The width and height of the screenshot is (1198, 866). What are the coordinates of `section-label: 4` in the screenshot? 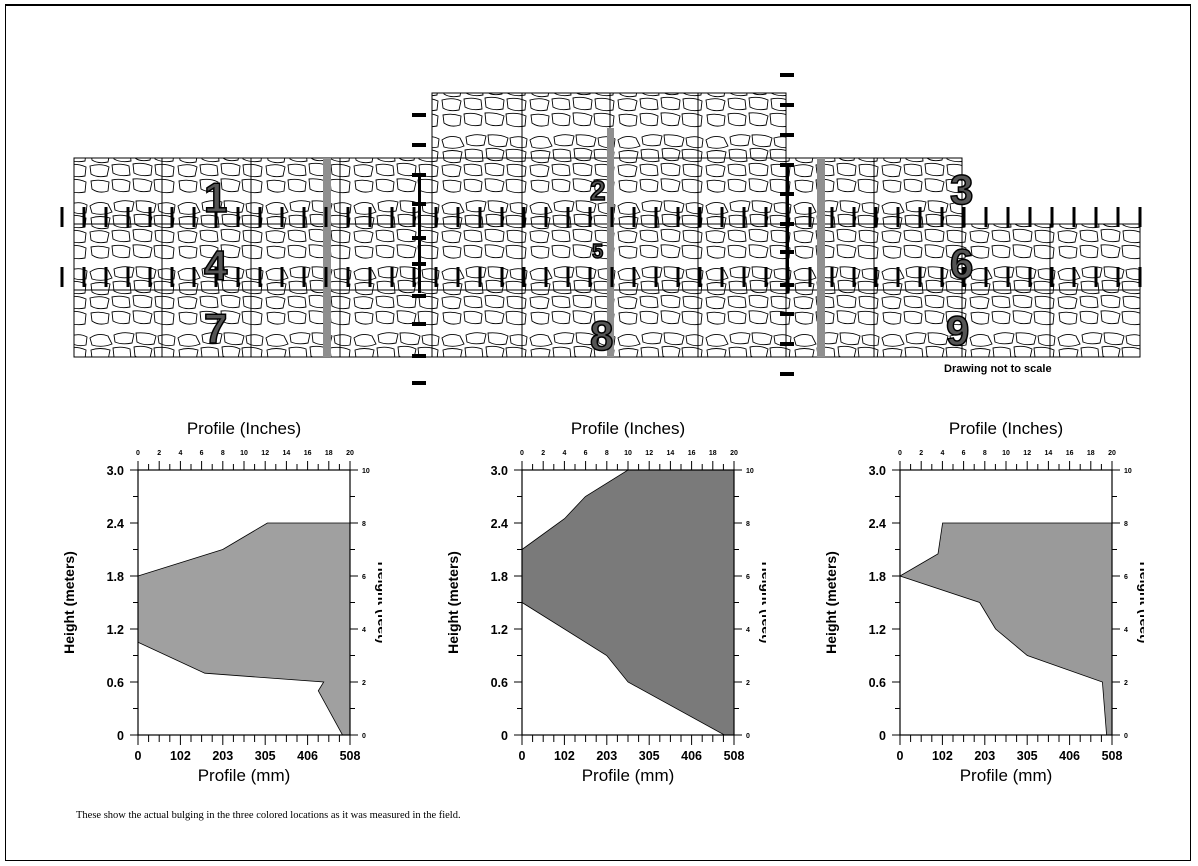 It's located at (216, 265).